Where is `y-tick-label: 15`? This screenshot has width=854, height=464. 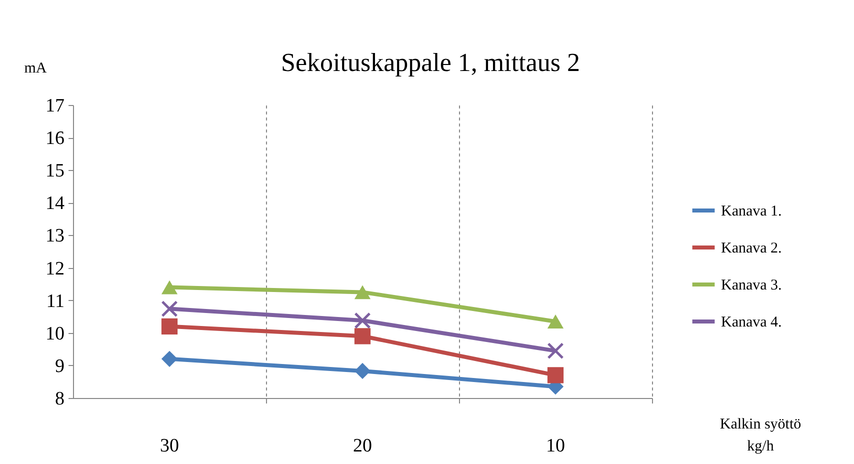
y-tick-label: 15 is located at coordinates (55, 171).